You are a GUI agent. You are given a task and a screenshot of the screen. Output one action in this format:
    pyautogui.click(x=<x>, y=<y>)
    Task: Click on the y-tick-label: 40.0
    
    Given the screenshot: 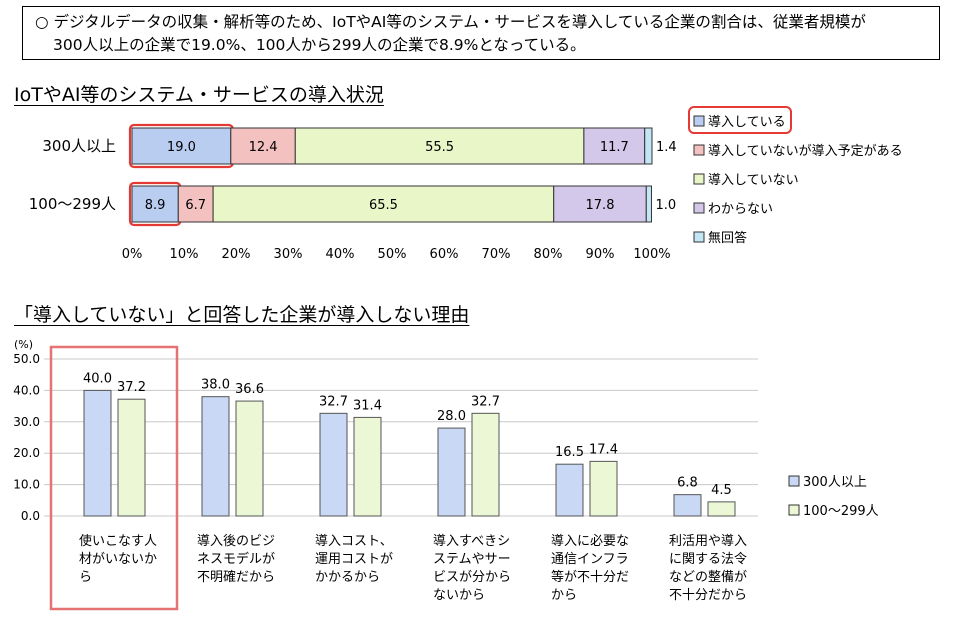 What is the action you would take?
    pyautogui.click(x=26, y=390)
    